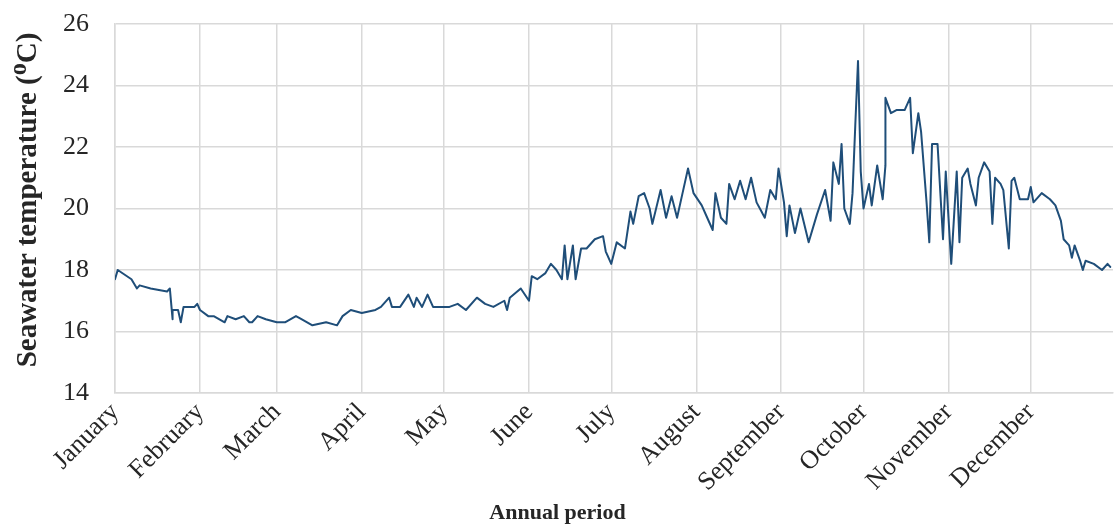 Image resolution: width=1115 pixels, height=528 pixels. Describe the element at coordinates (76, 391) in the screenshot. I see `y-tick-label: 14` at that location.